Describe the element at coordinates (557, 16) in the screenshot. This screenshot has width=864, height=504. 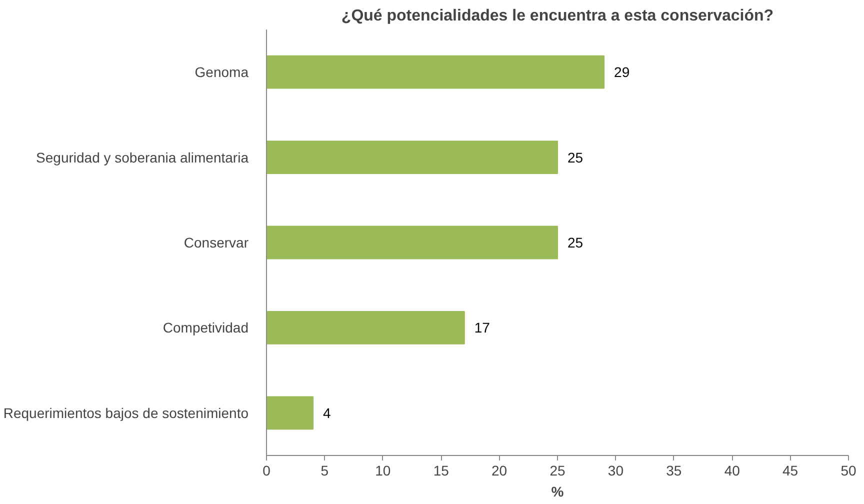
I see `chart-title: ¿Qué potencialidades le encuentra a esta conservación?` at that location.